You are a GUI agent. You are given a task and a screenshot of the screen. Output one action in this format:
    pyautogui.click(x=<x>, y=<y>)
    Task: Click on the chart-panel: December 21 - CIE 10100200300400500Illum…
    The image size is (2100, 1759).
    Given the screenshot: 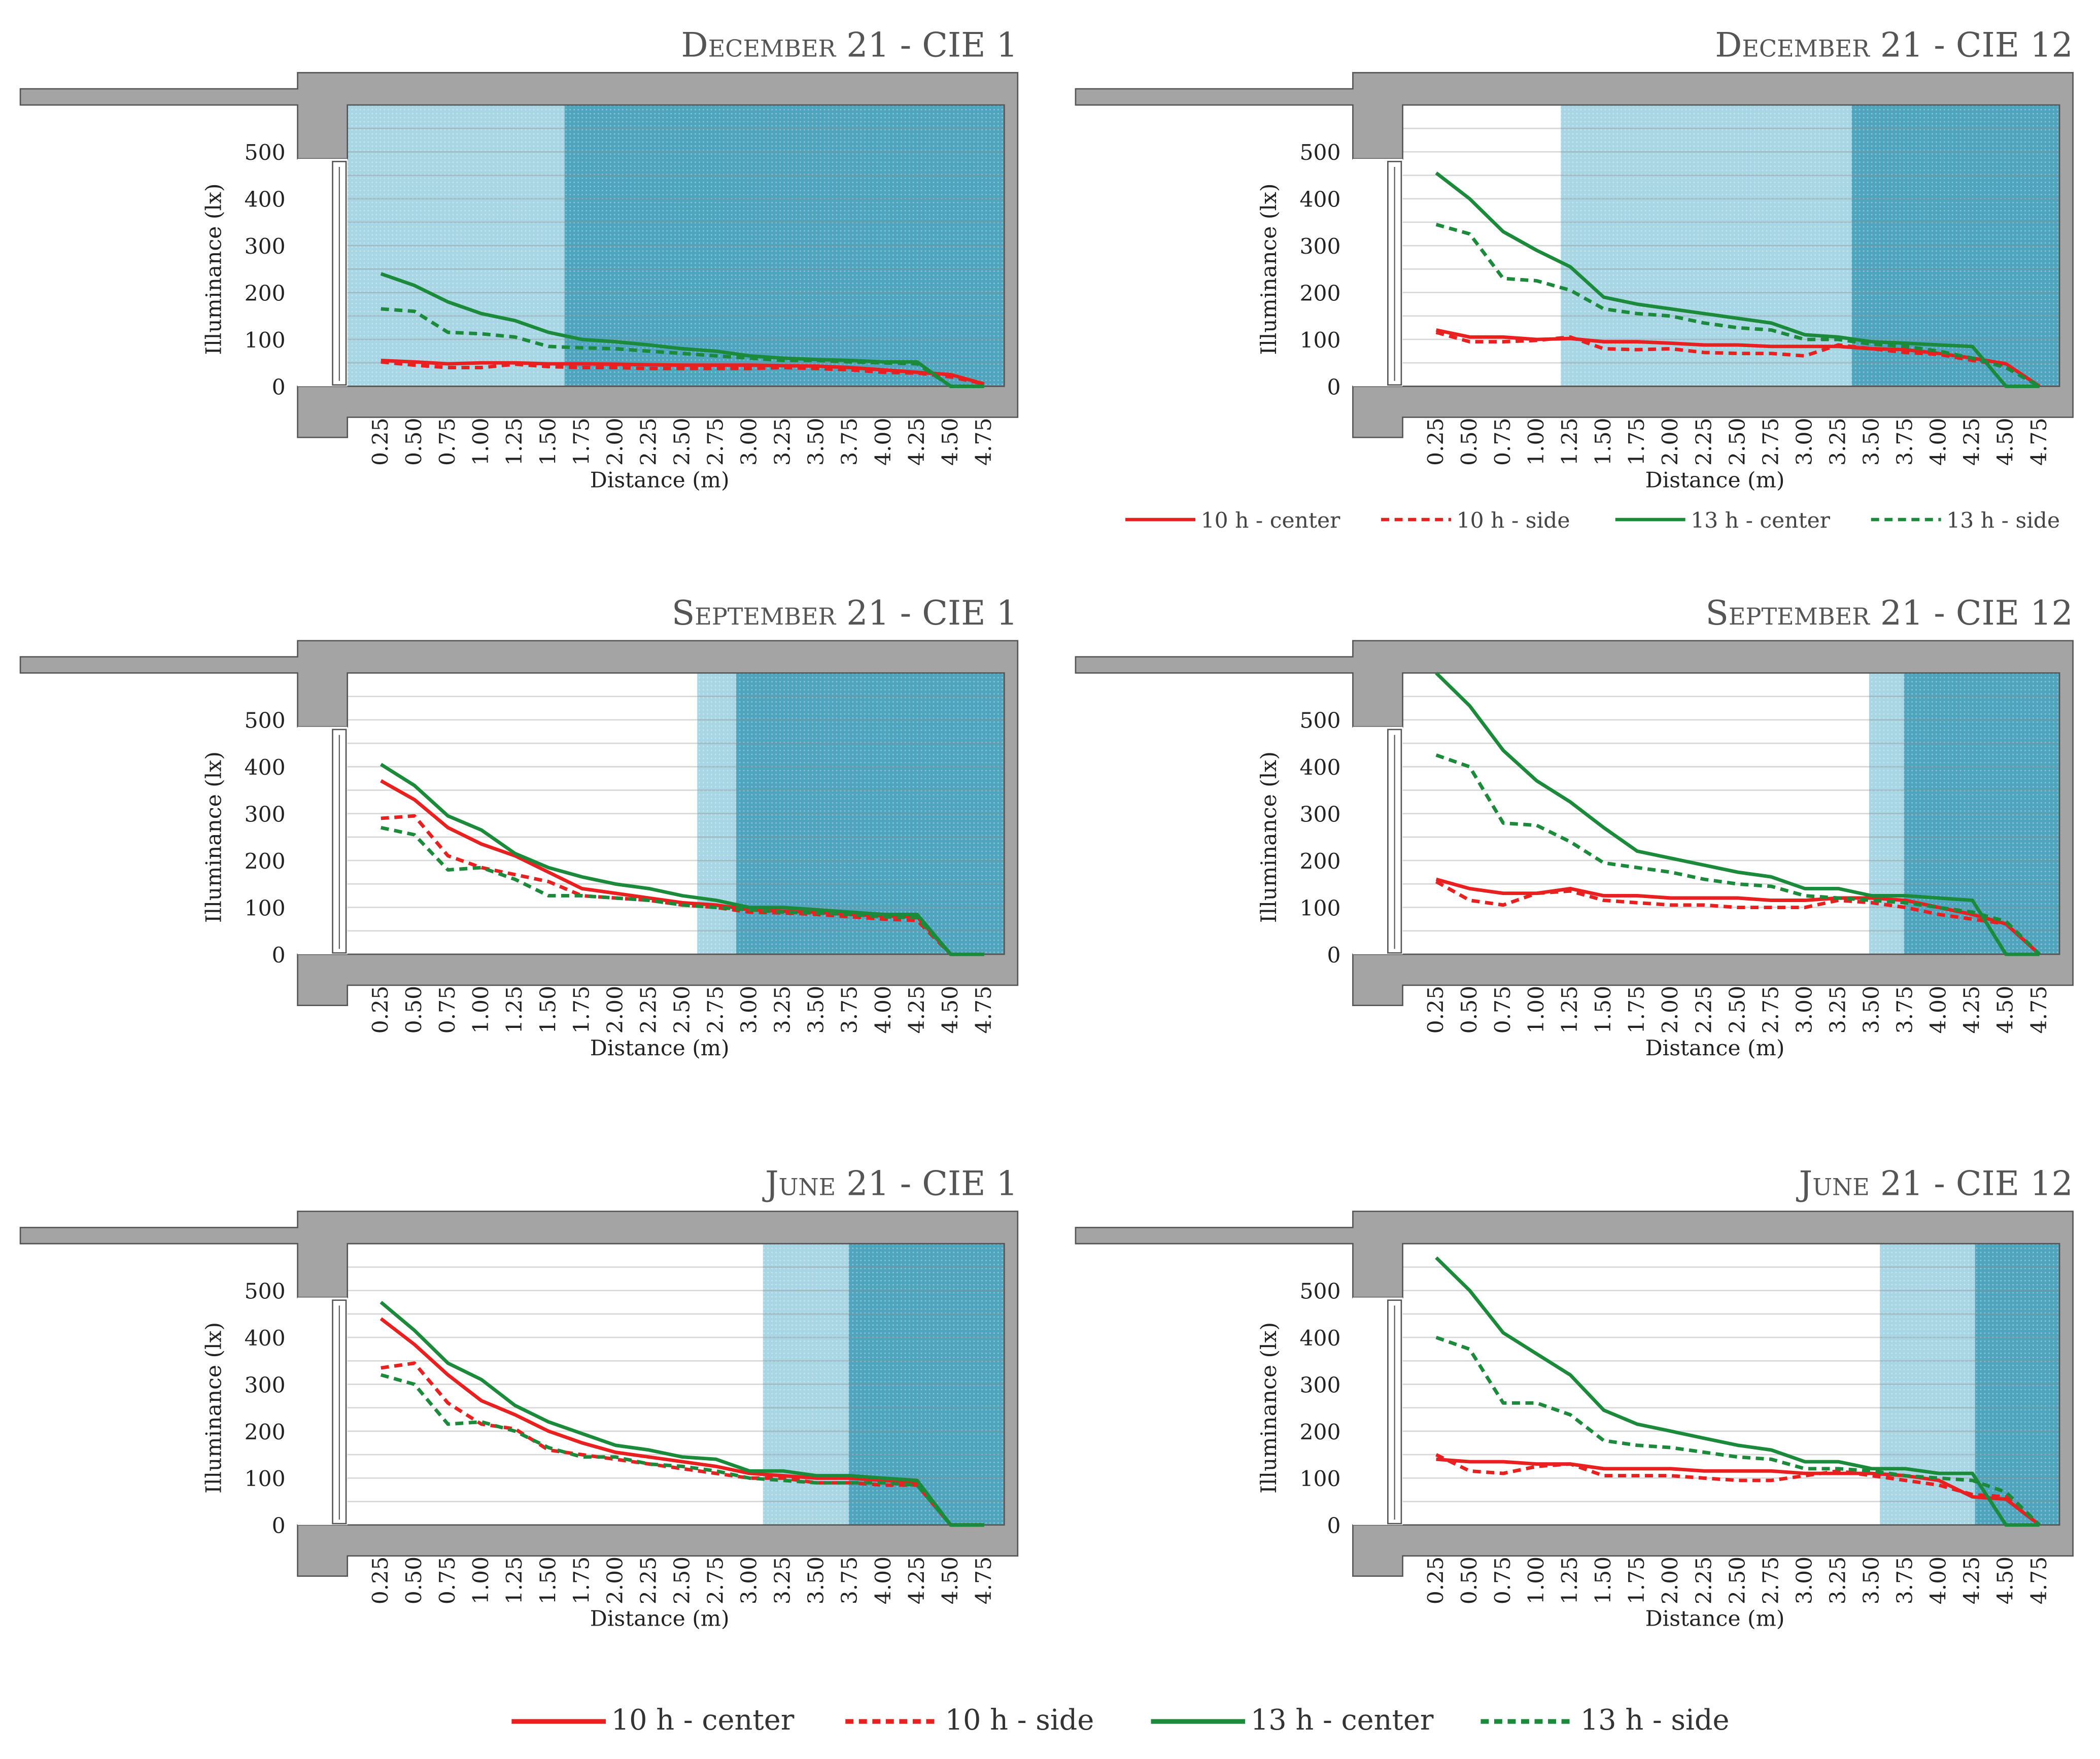 What is the action you would take?
    pyautogui.click(x=519, y=259)
    